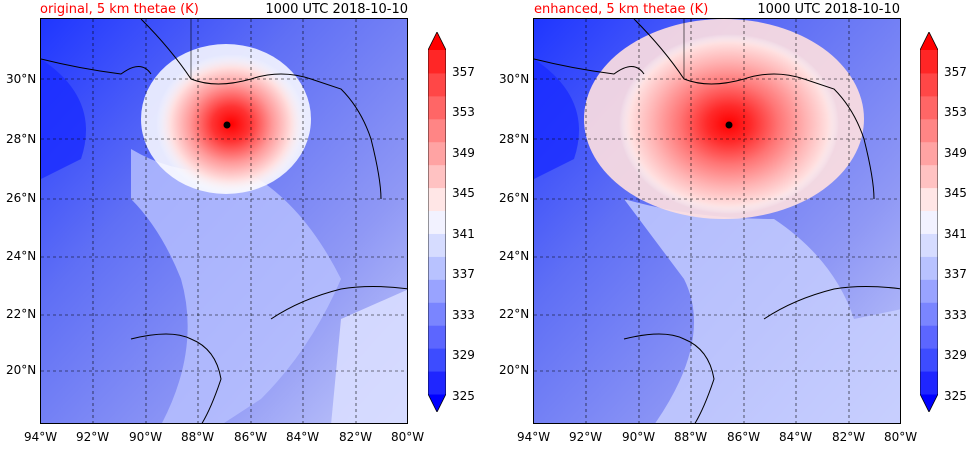 The width and height of the screenshot is (972, 449). What do you see at coordinates (21, 79) in the screenshot?
I see `left-lat-label-30: 30°N` at bounding box center [21, 79].